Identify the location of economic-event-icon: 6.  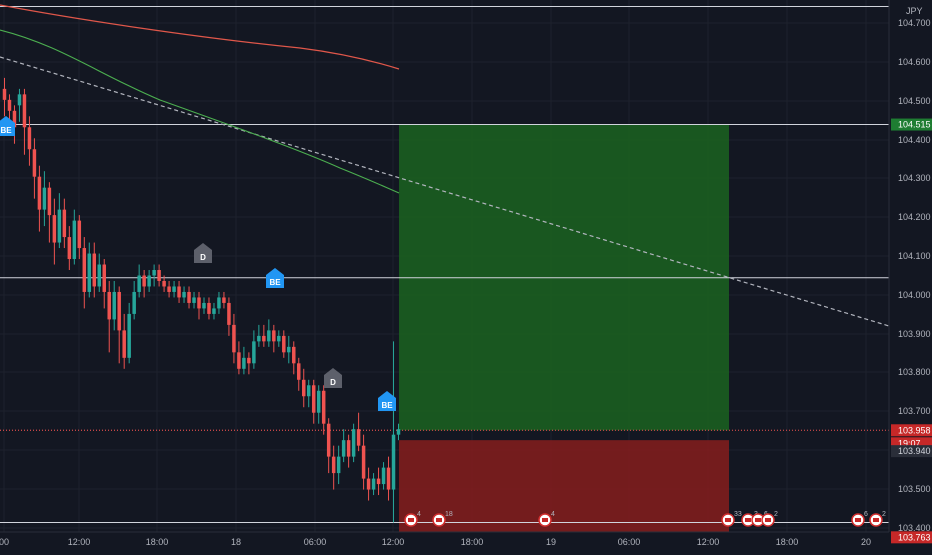
(859, 519).